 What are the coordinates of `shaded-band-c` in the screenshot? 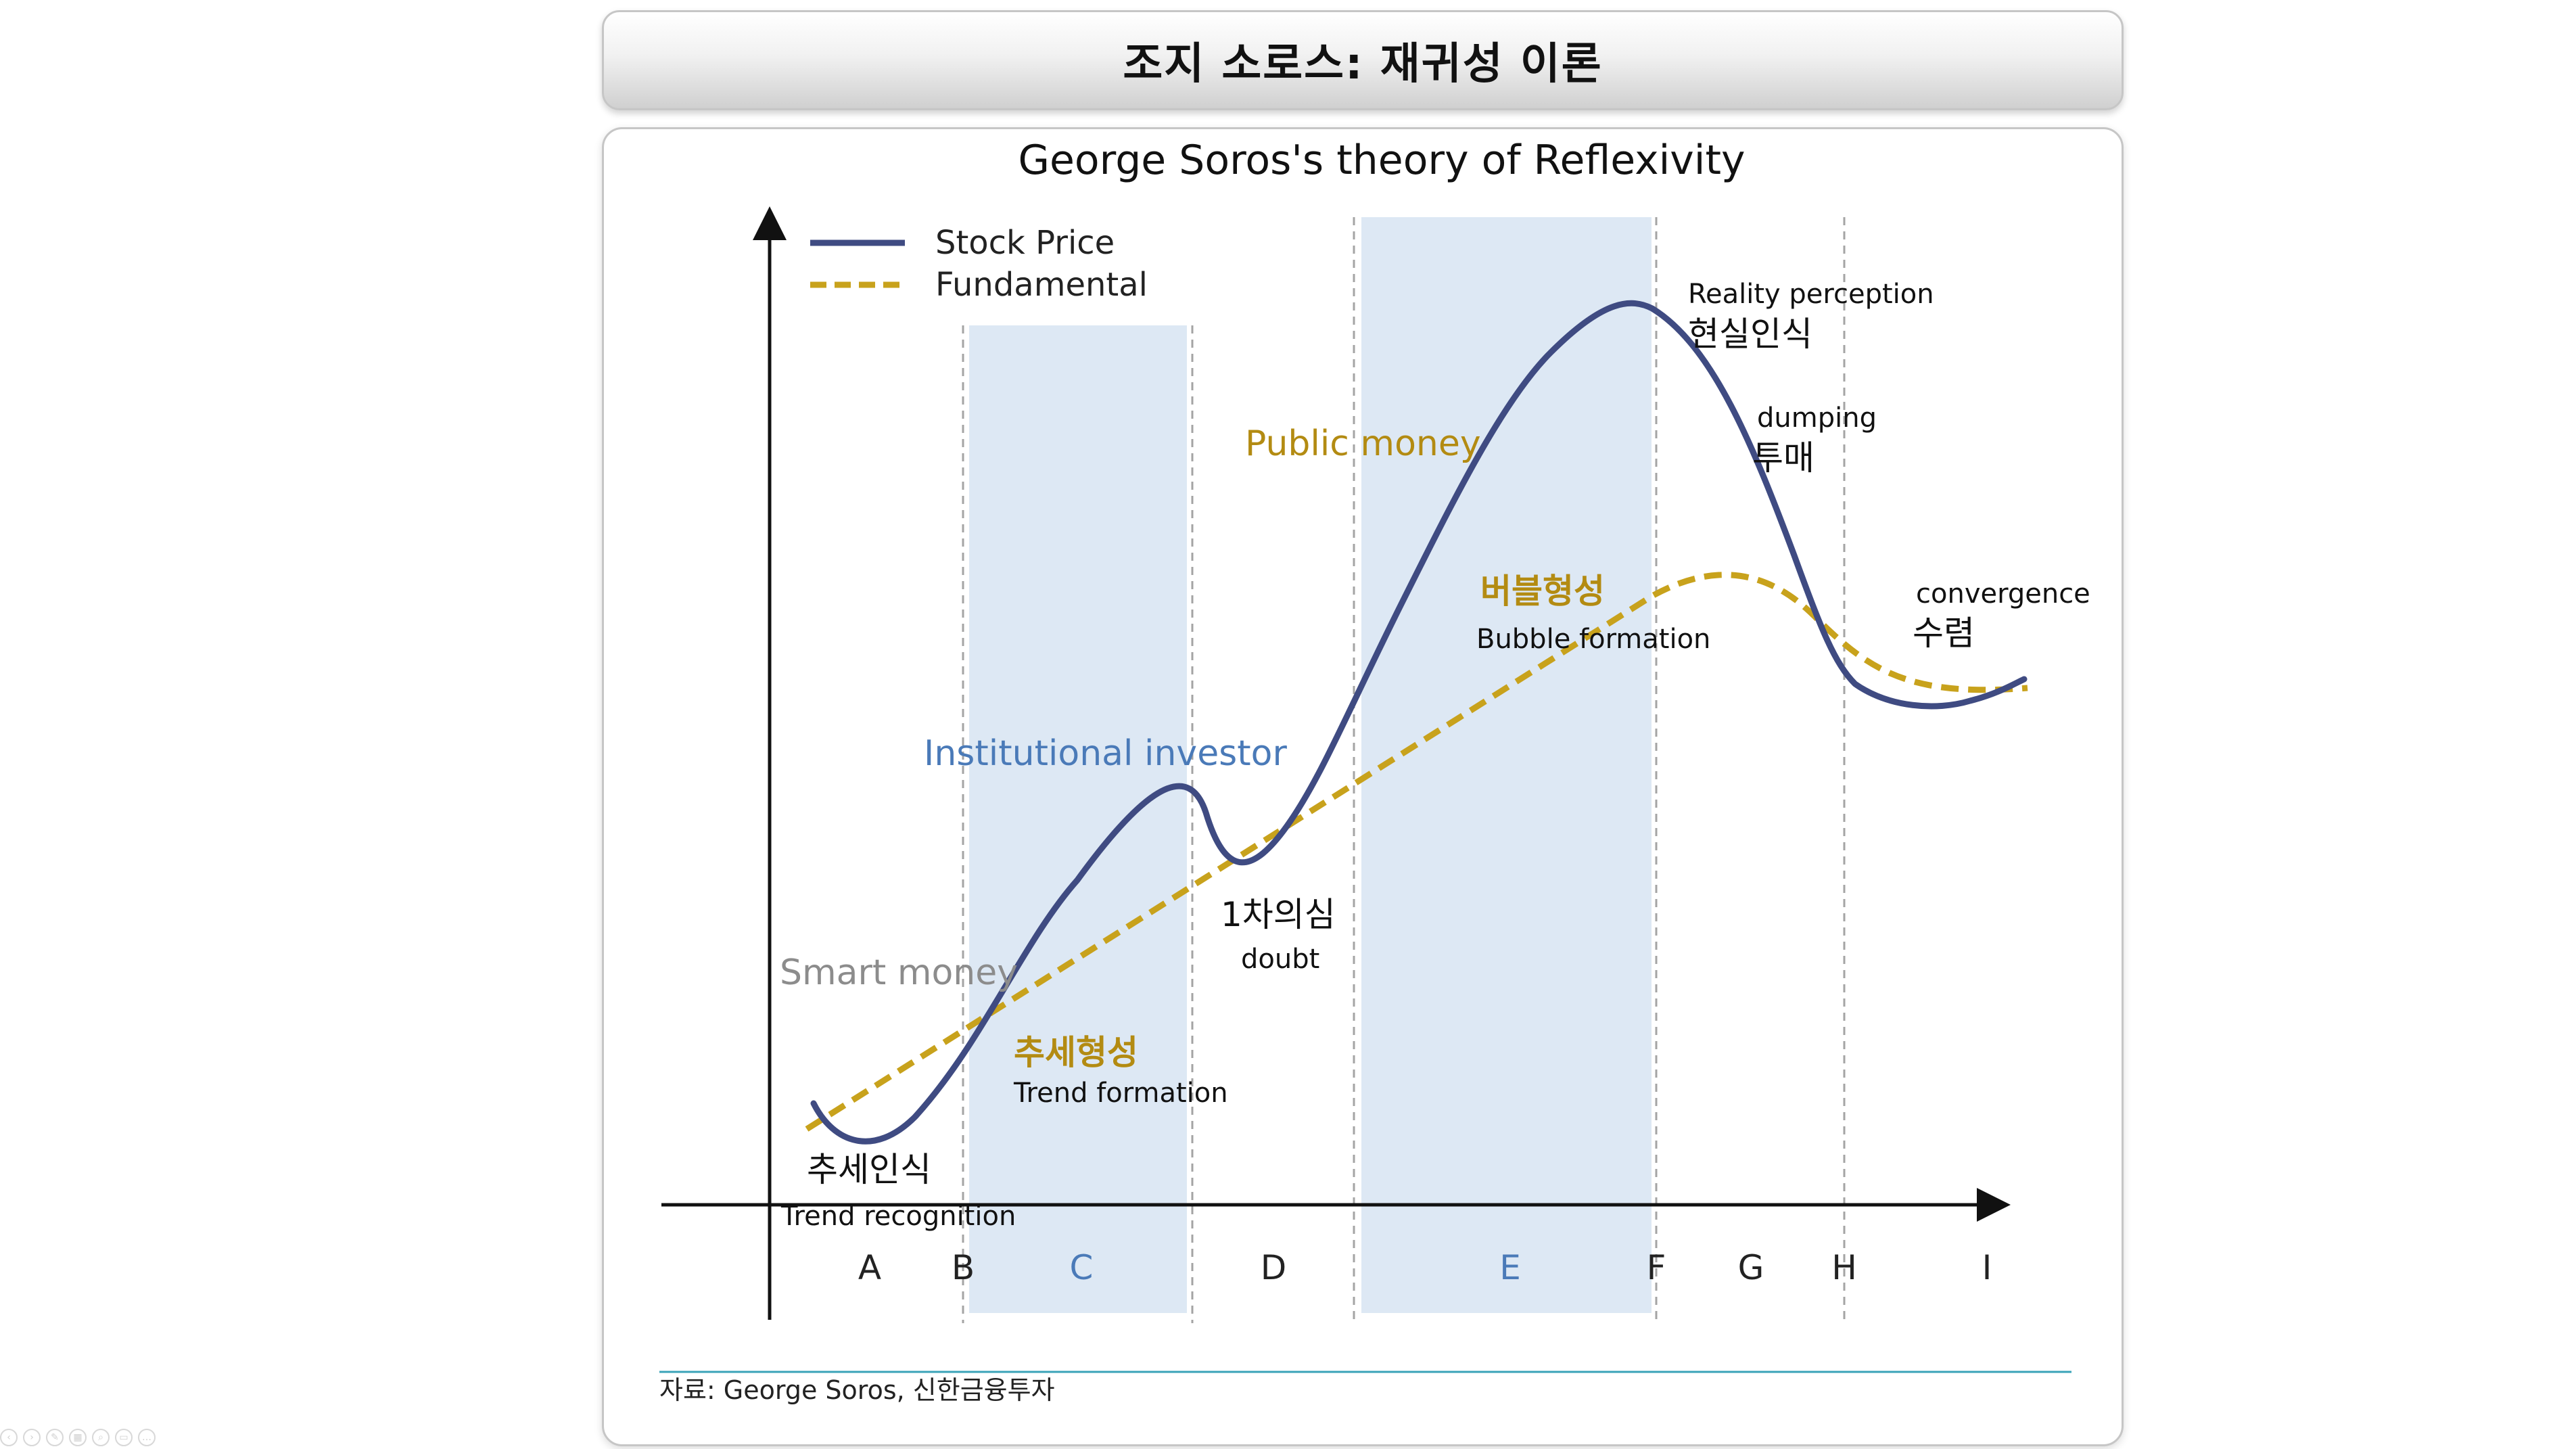 It's located at (1078, 819).